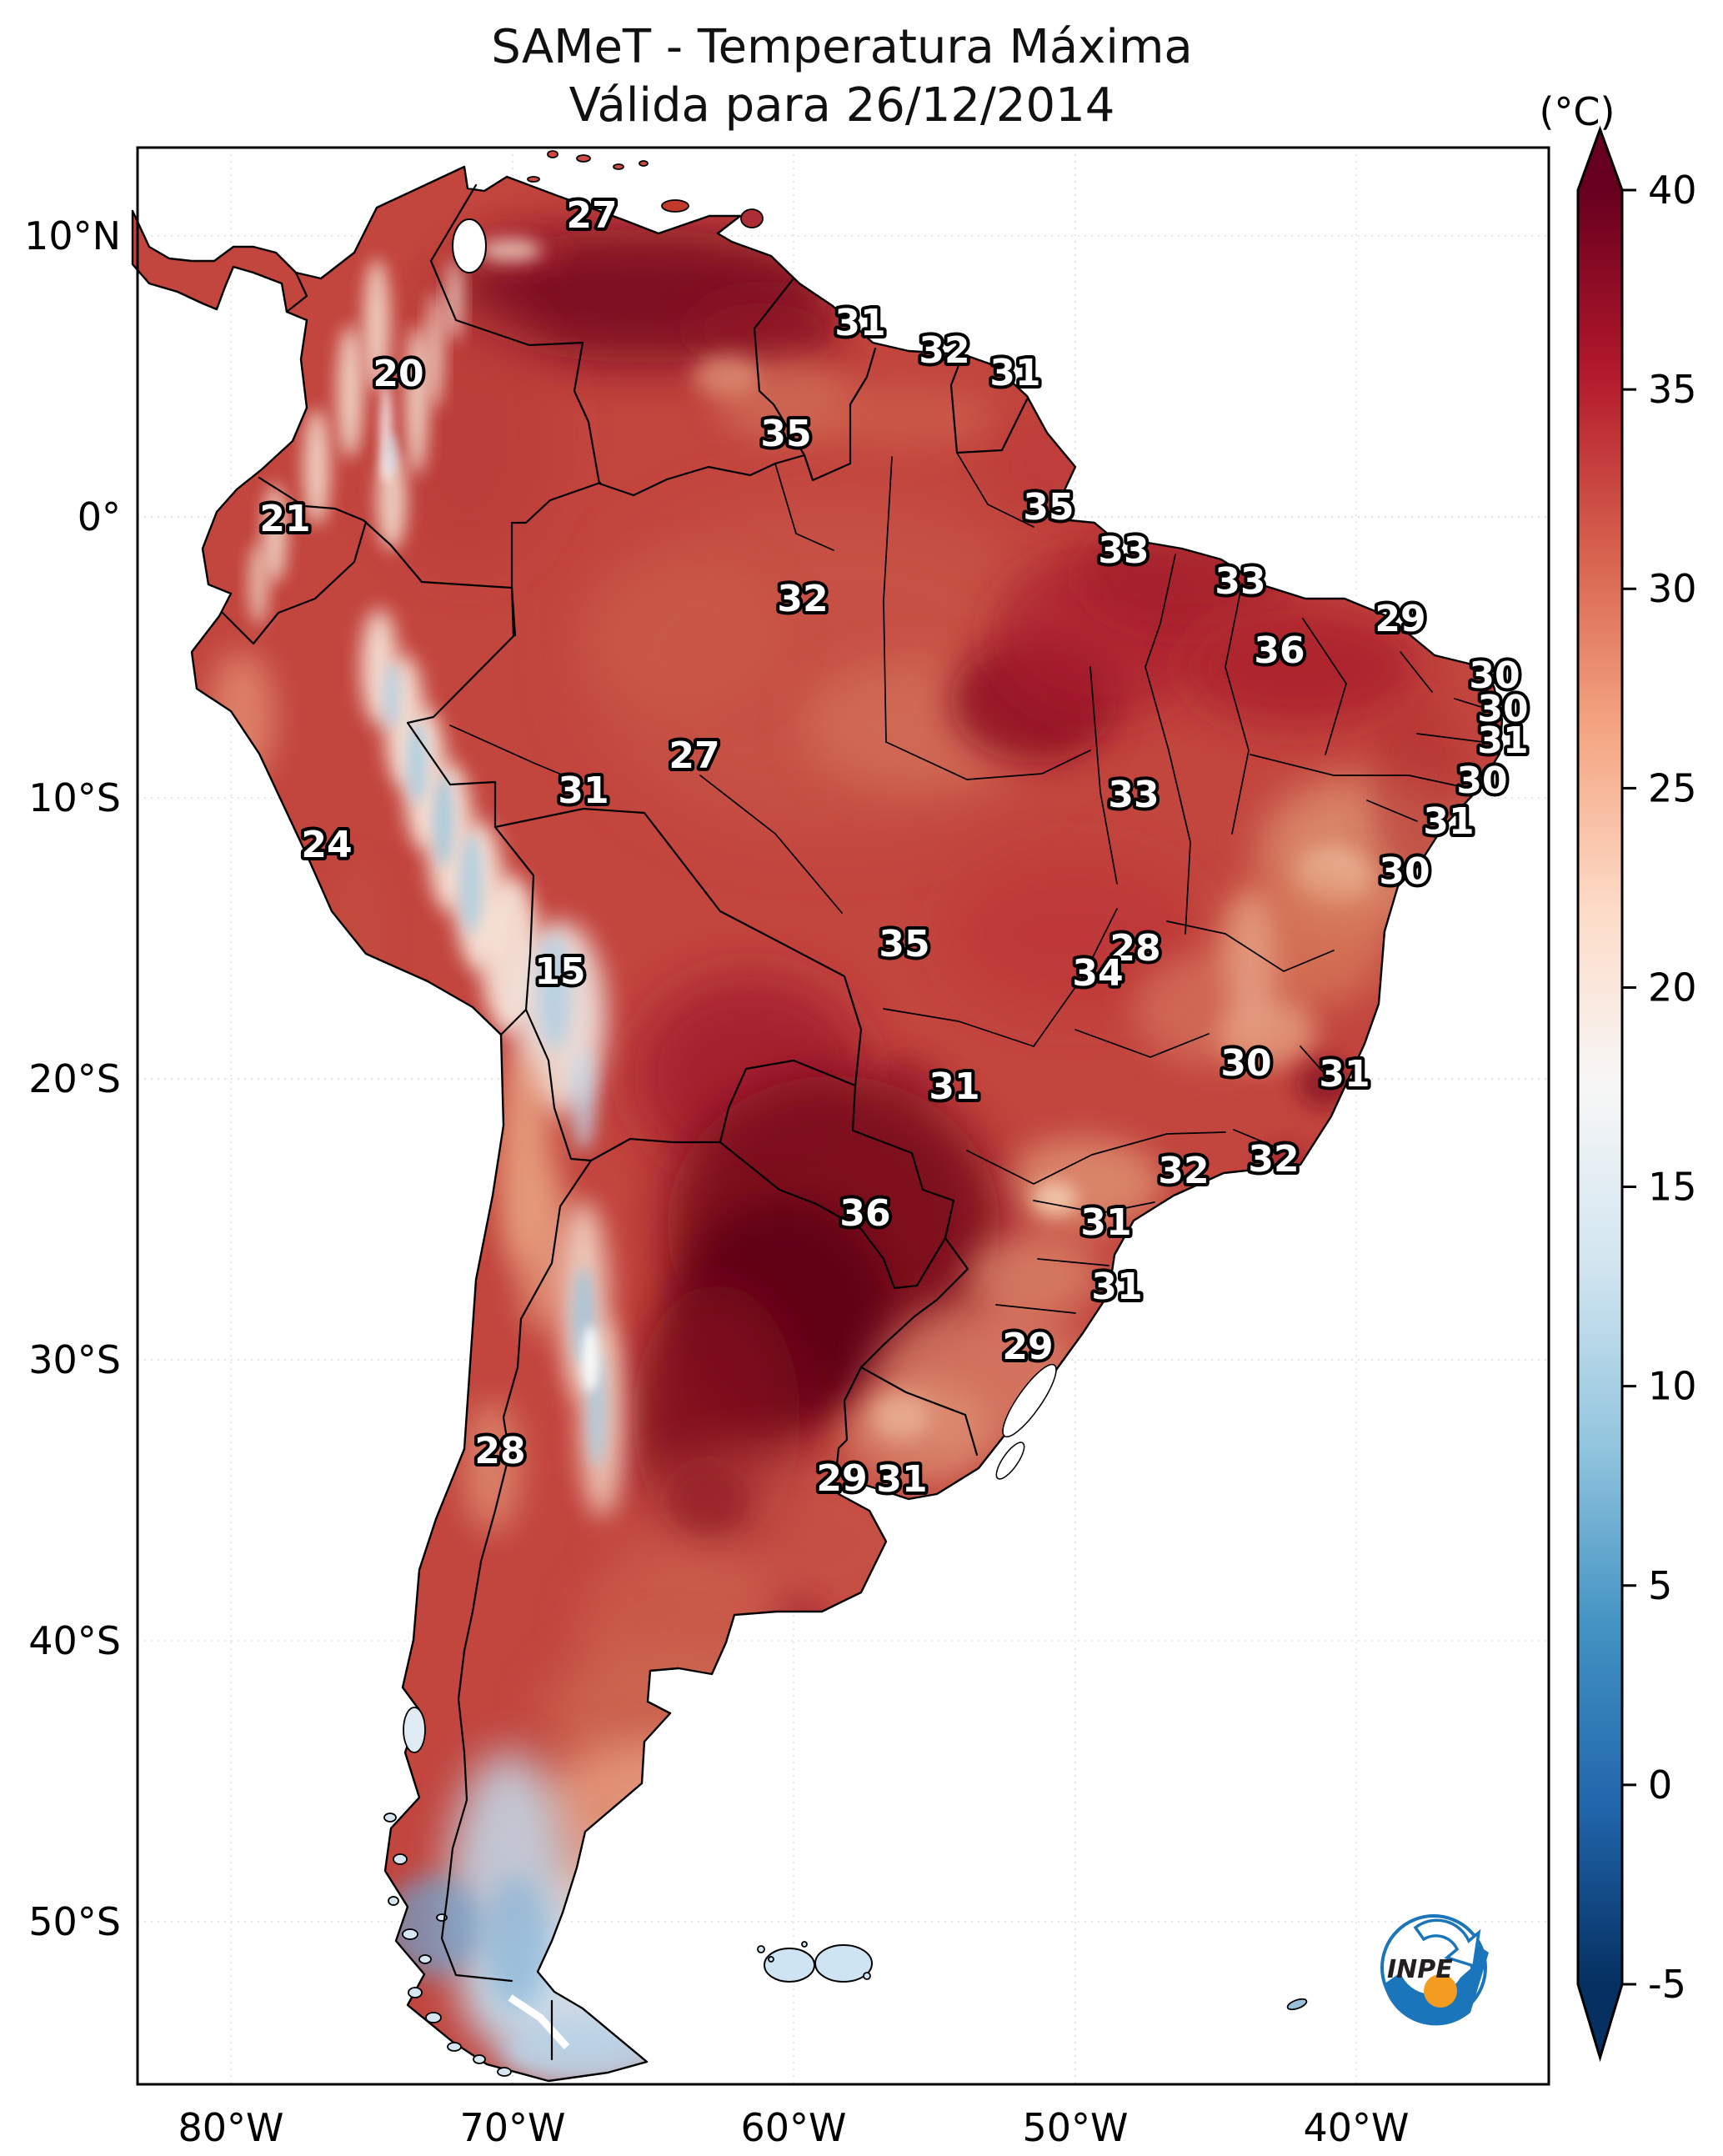 Image resolution: width=1723 pixels, height=2156 pixels. Describe the element at coordinates (1660, 1785) in the screenshot. I see `colorbar-tick-label: 0` at that location.